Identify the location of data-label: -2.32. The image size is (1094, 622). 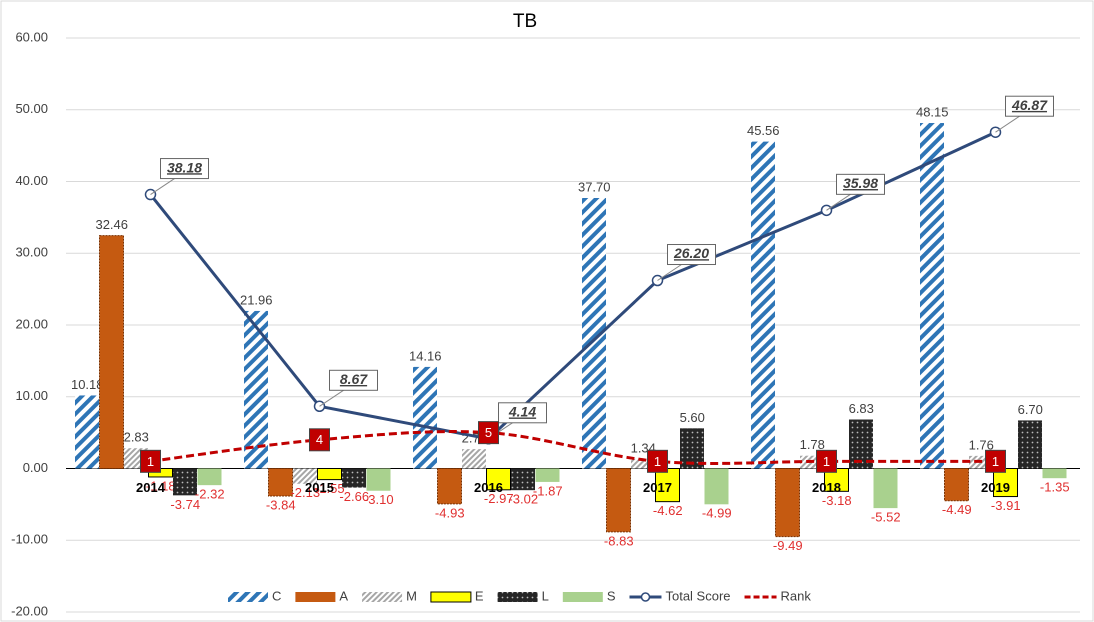
(210, 494).